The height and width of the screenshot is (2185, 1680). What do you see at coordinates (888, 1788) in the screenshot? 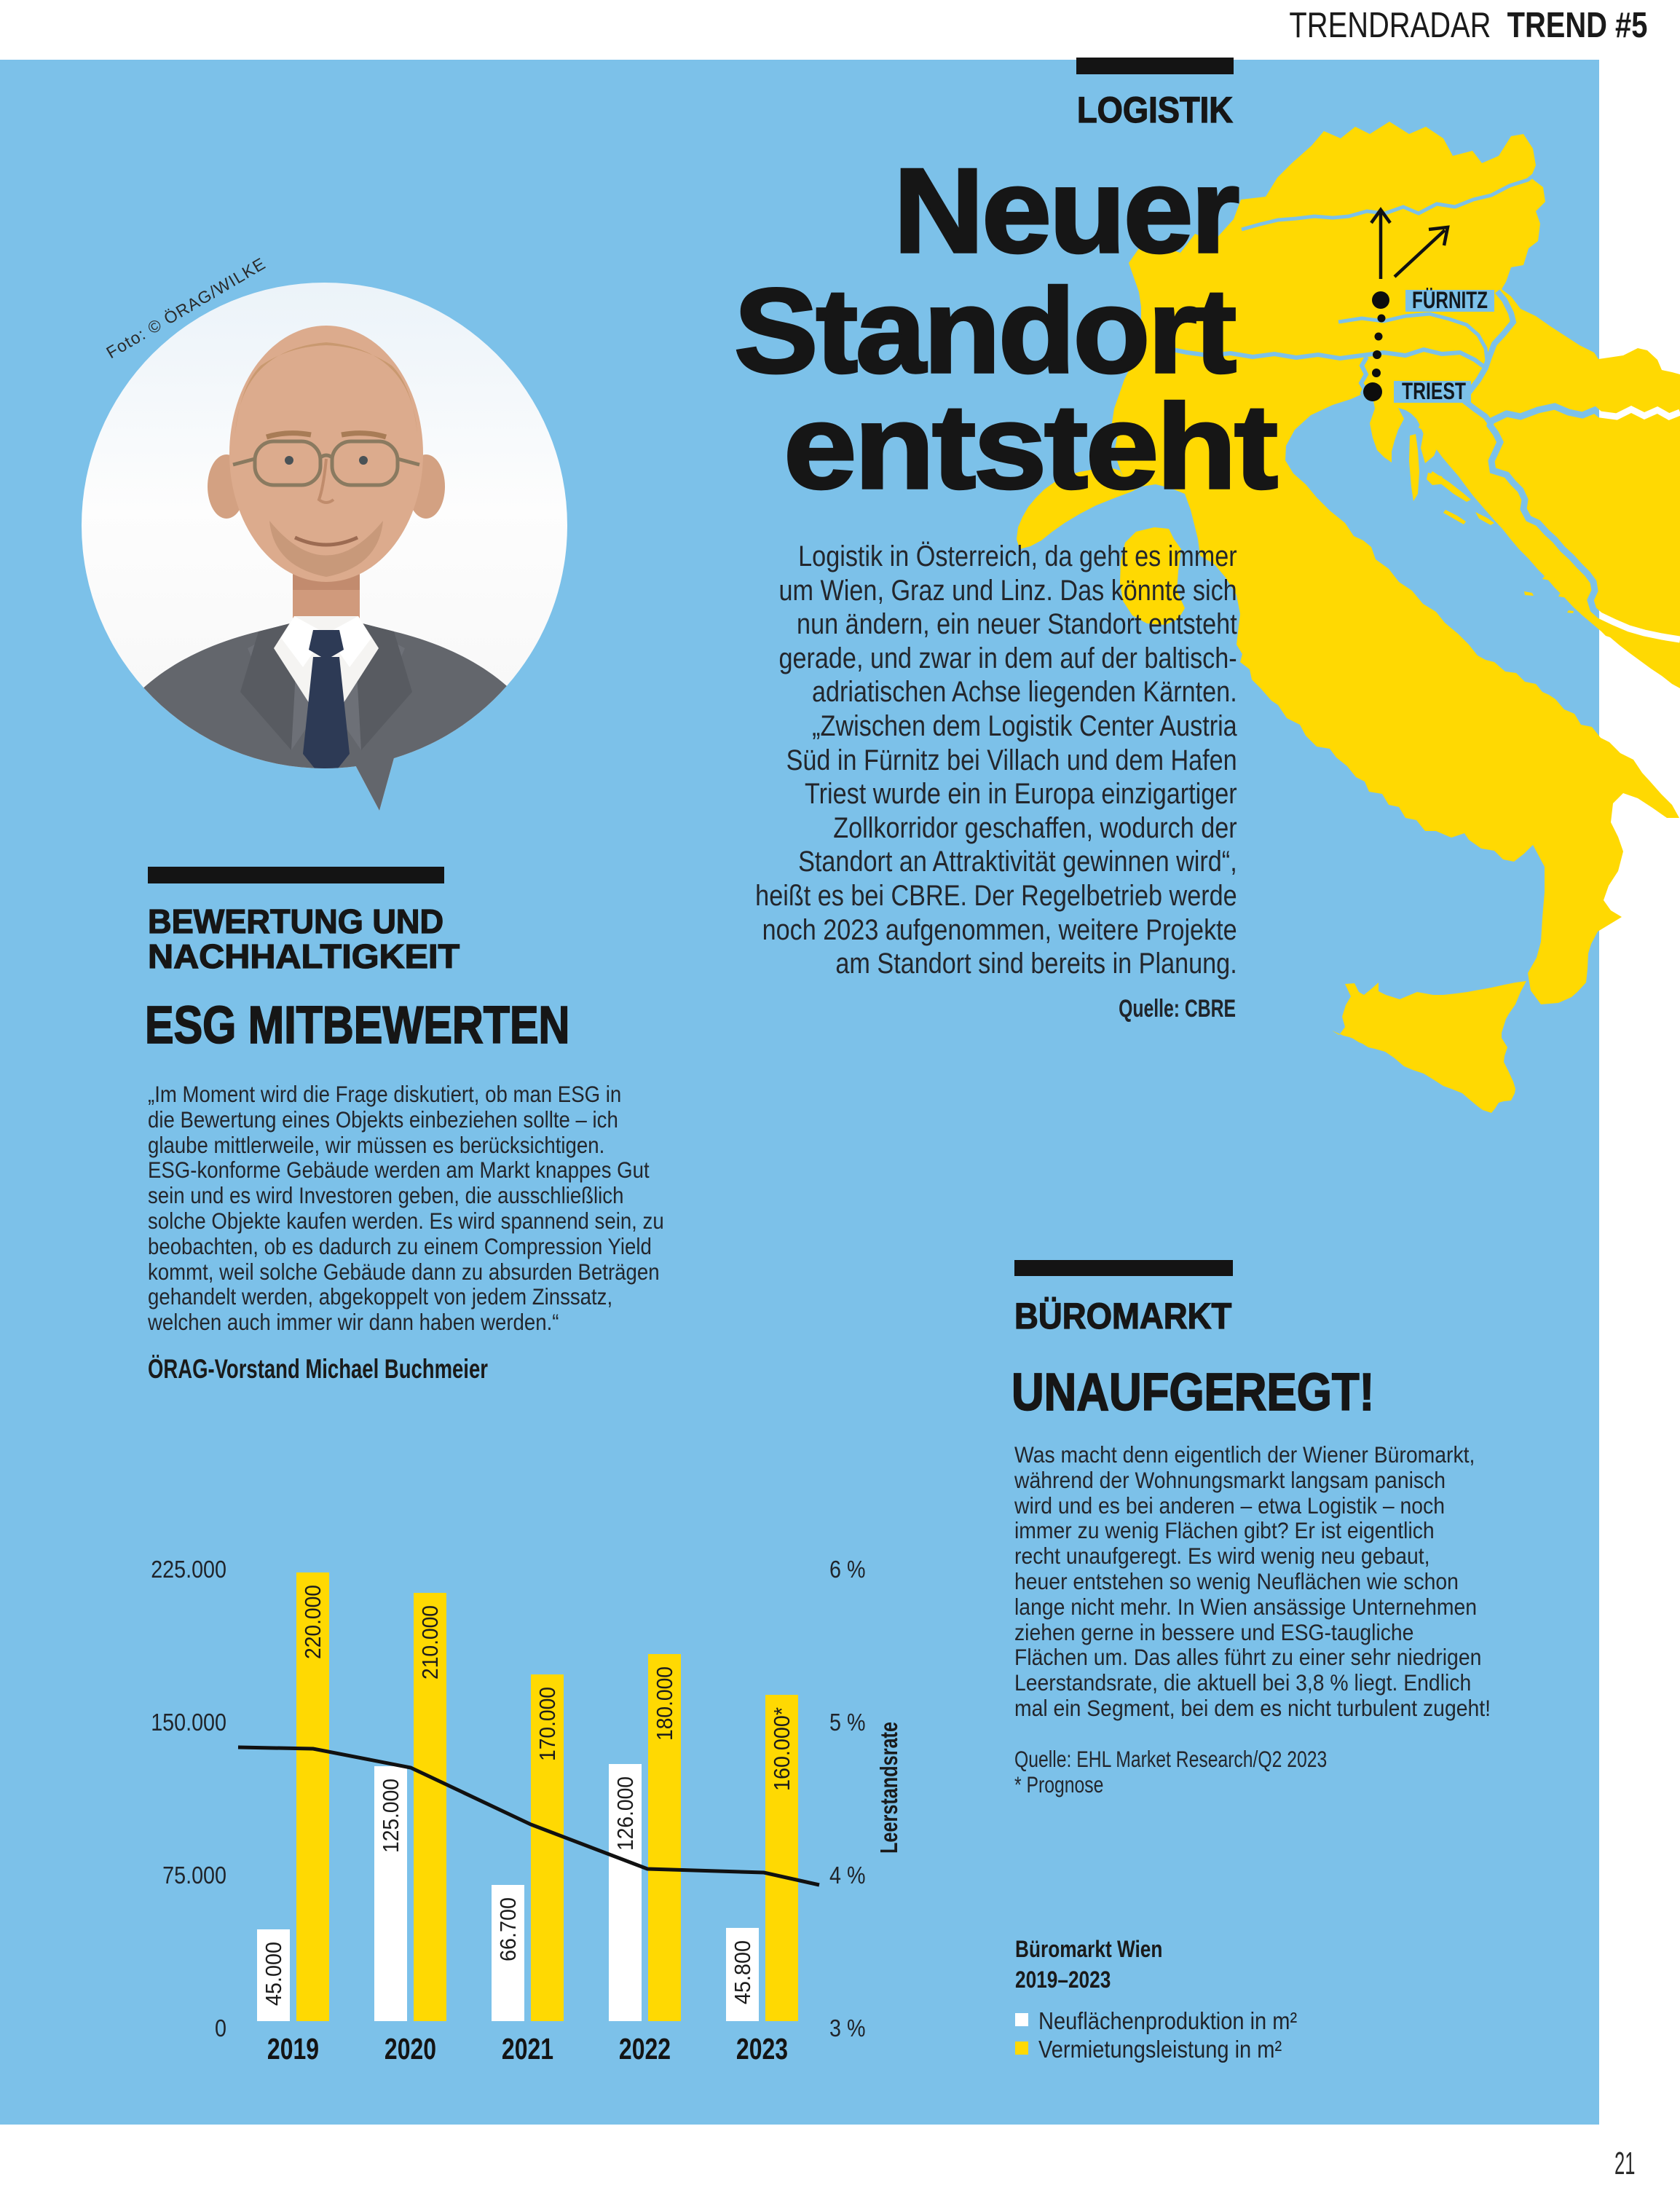
I see `svg-text: Leerstandsrate` at bounding box center [888, 1788].